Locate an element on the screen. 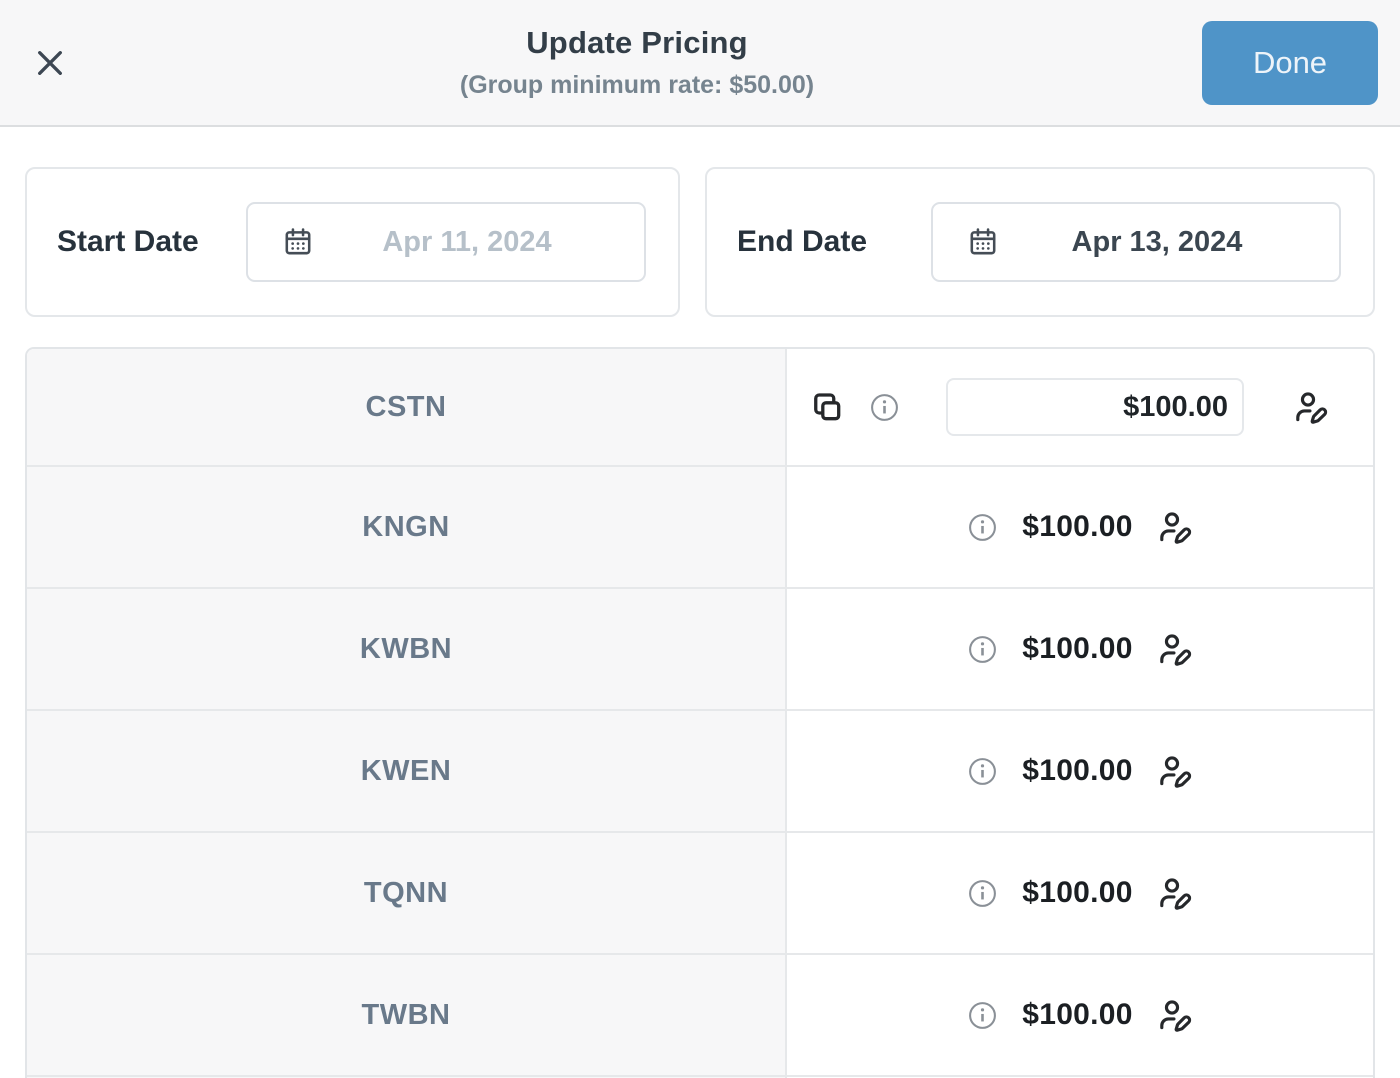  close-icon is located at coordinates (50, 63).